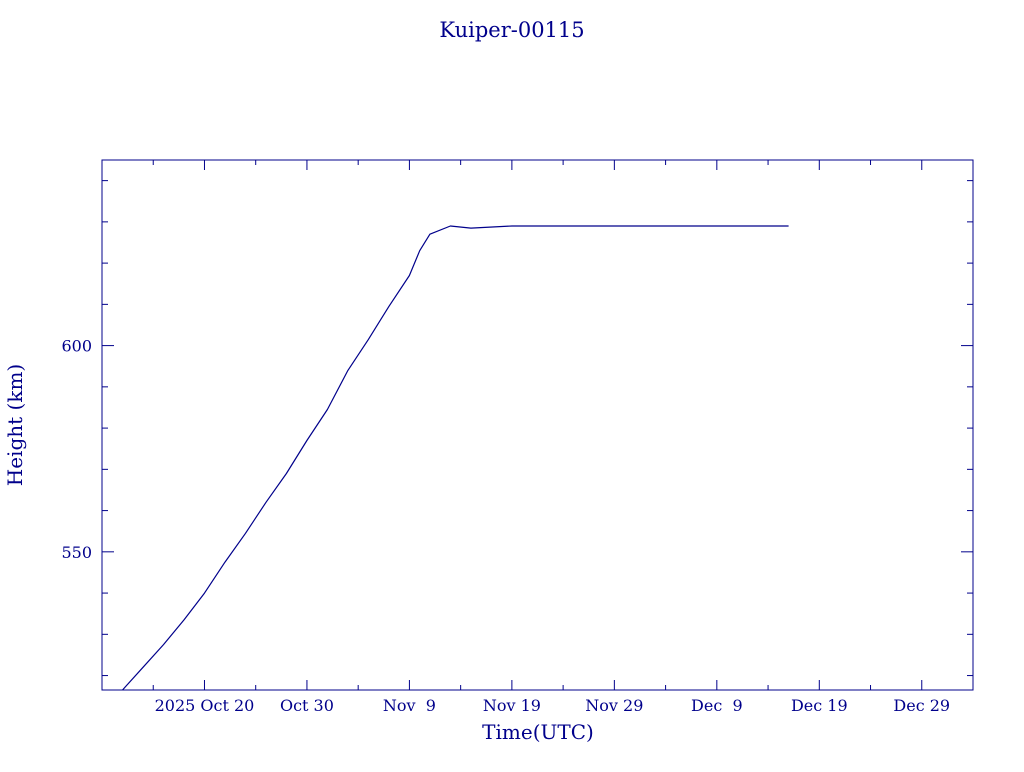  Describe the element at coordinates (307, 705) in the screenshot. I see `x-tick-label: Oct 30` at that location.